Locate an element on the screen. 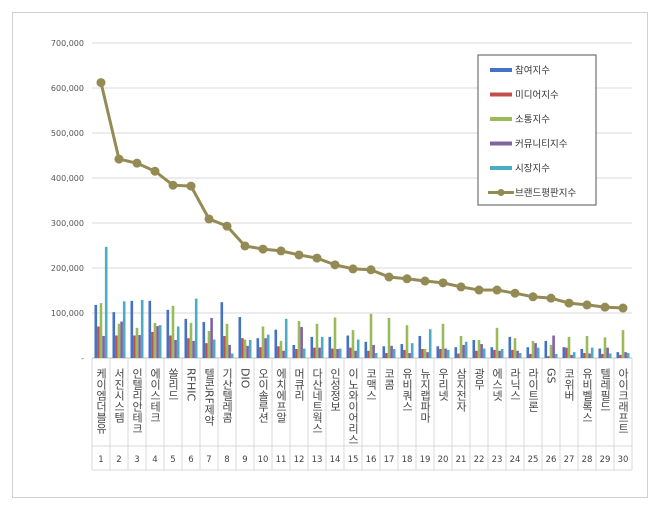 The width and height of the screenshot is (660, 510). rank-label: 29 is located at coordinates (605, 460).